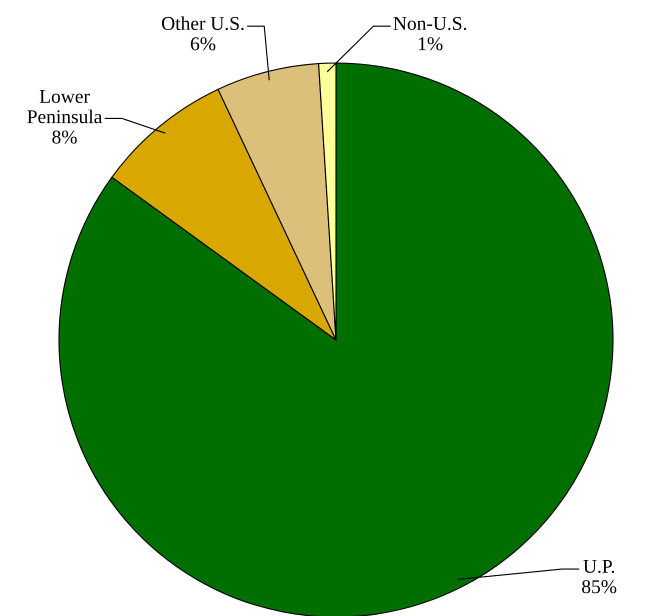  Describe the element at coordinates (203, 23) in the screenshot. I see `slice-label: Other U.S.` at that location.